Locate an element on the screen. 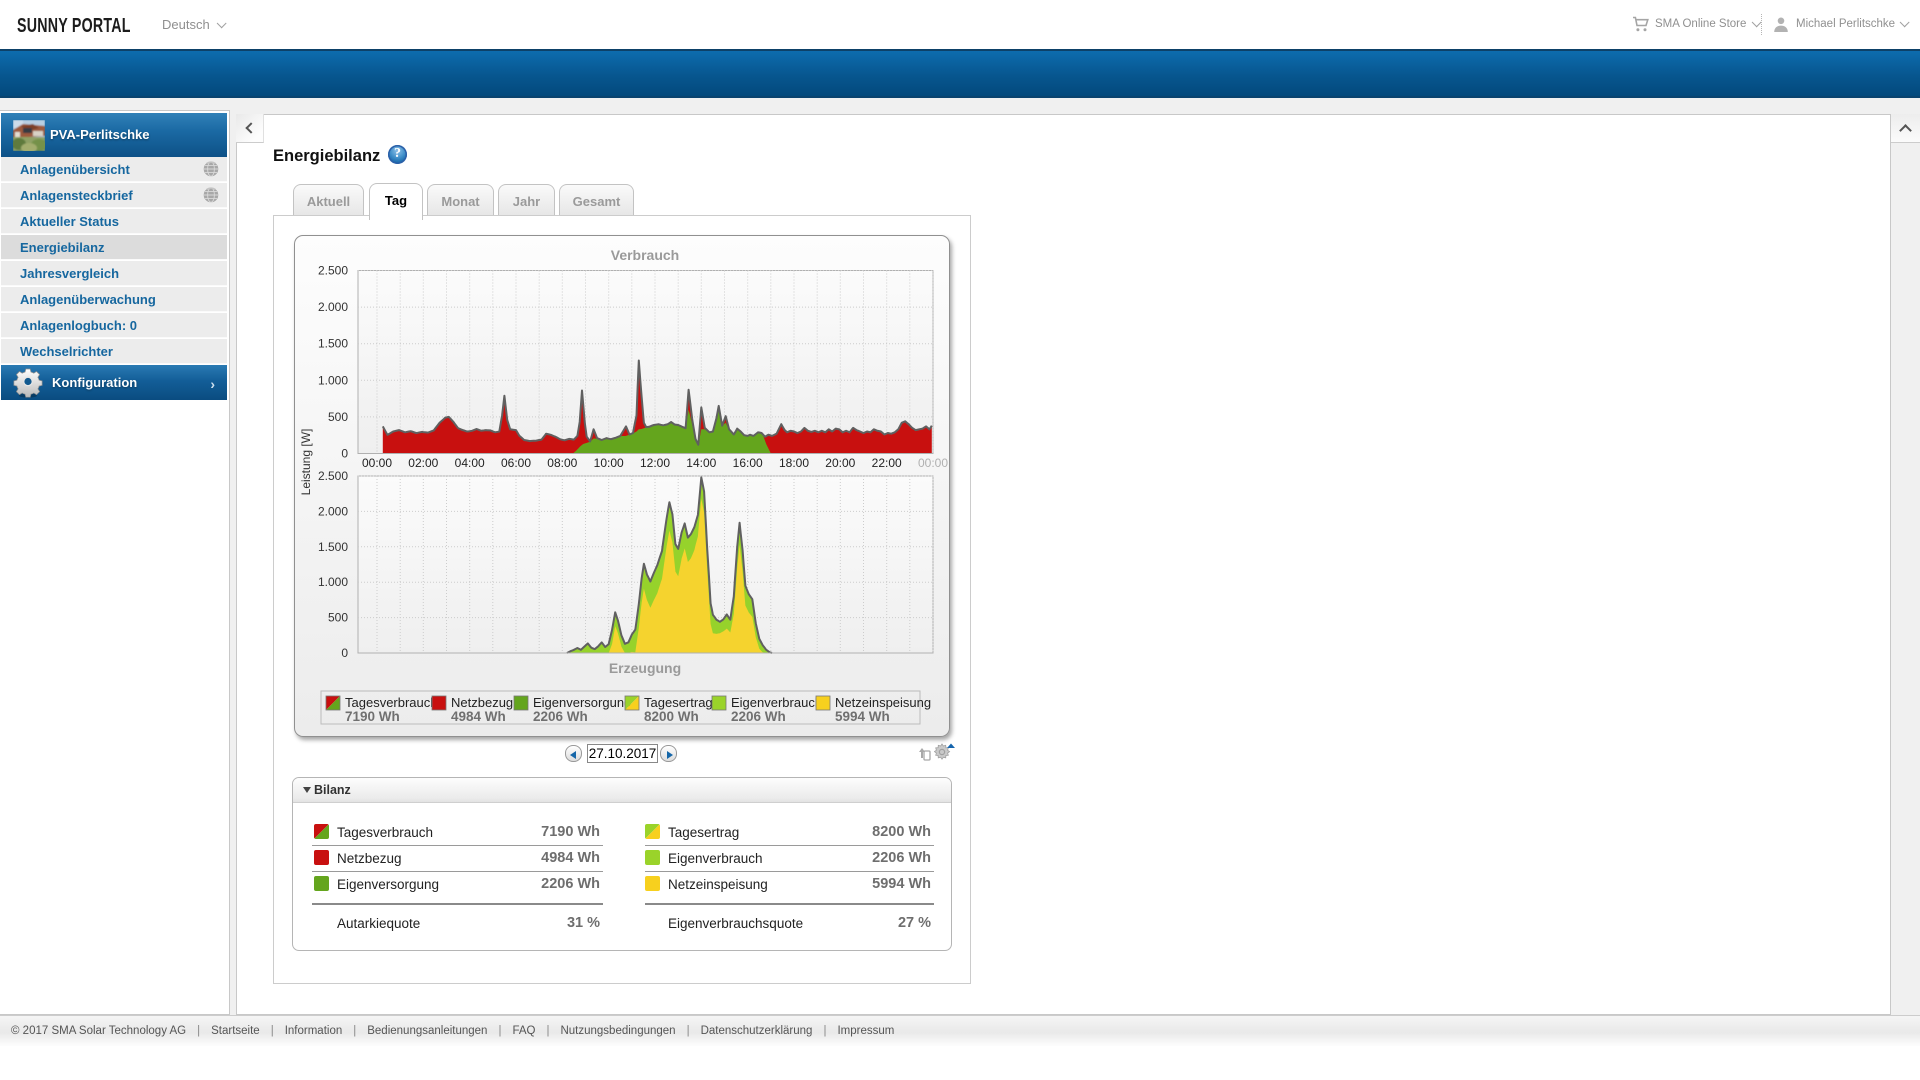 The width and height of the screenshot is (1920, 1080). svg-text: Netzeinspeisung is located at coordinates (883, 702).